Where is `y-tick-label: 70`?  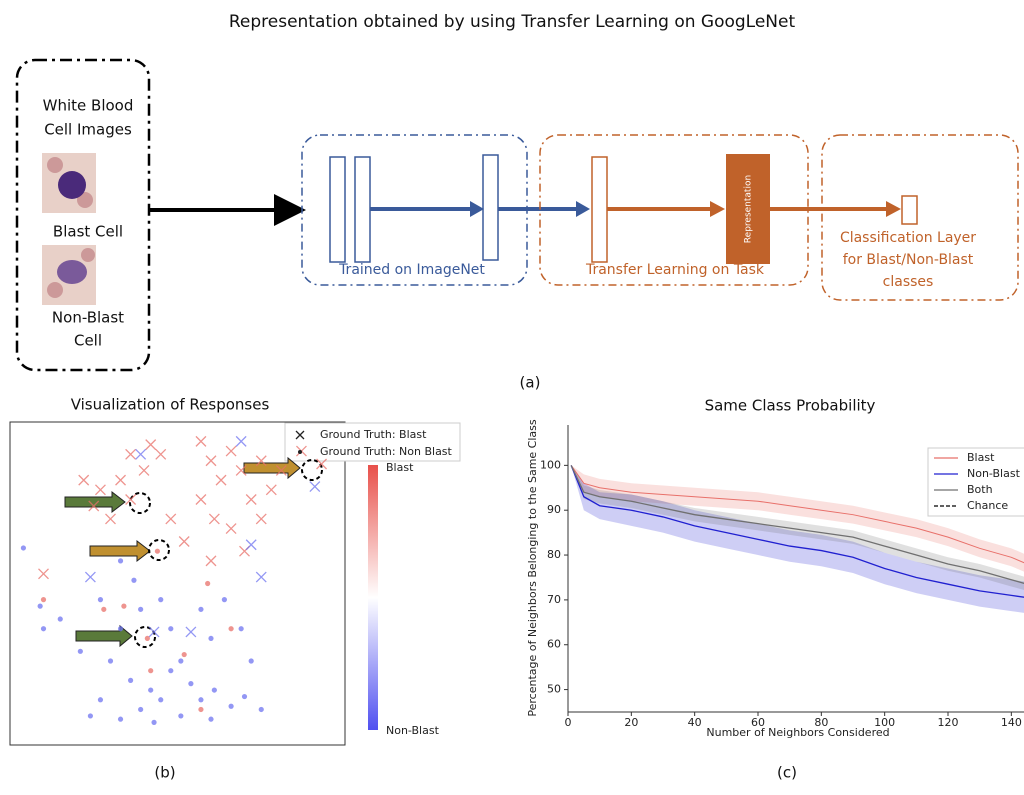 y-tick-label: 70 is located at coordinates (554, 599).